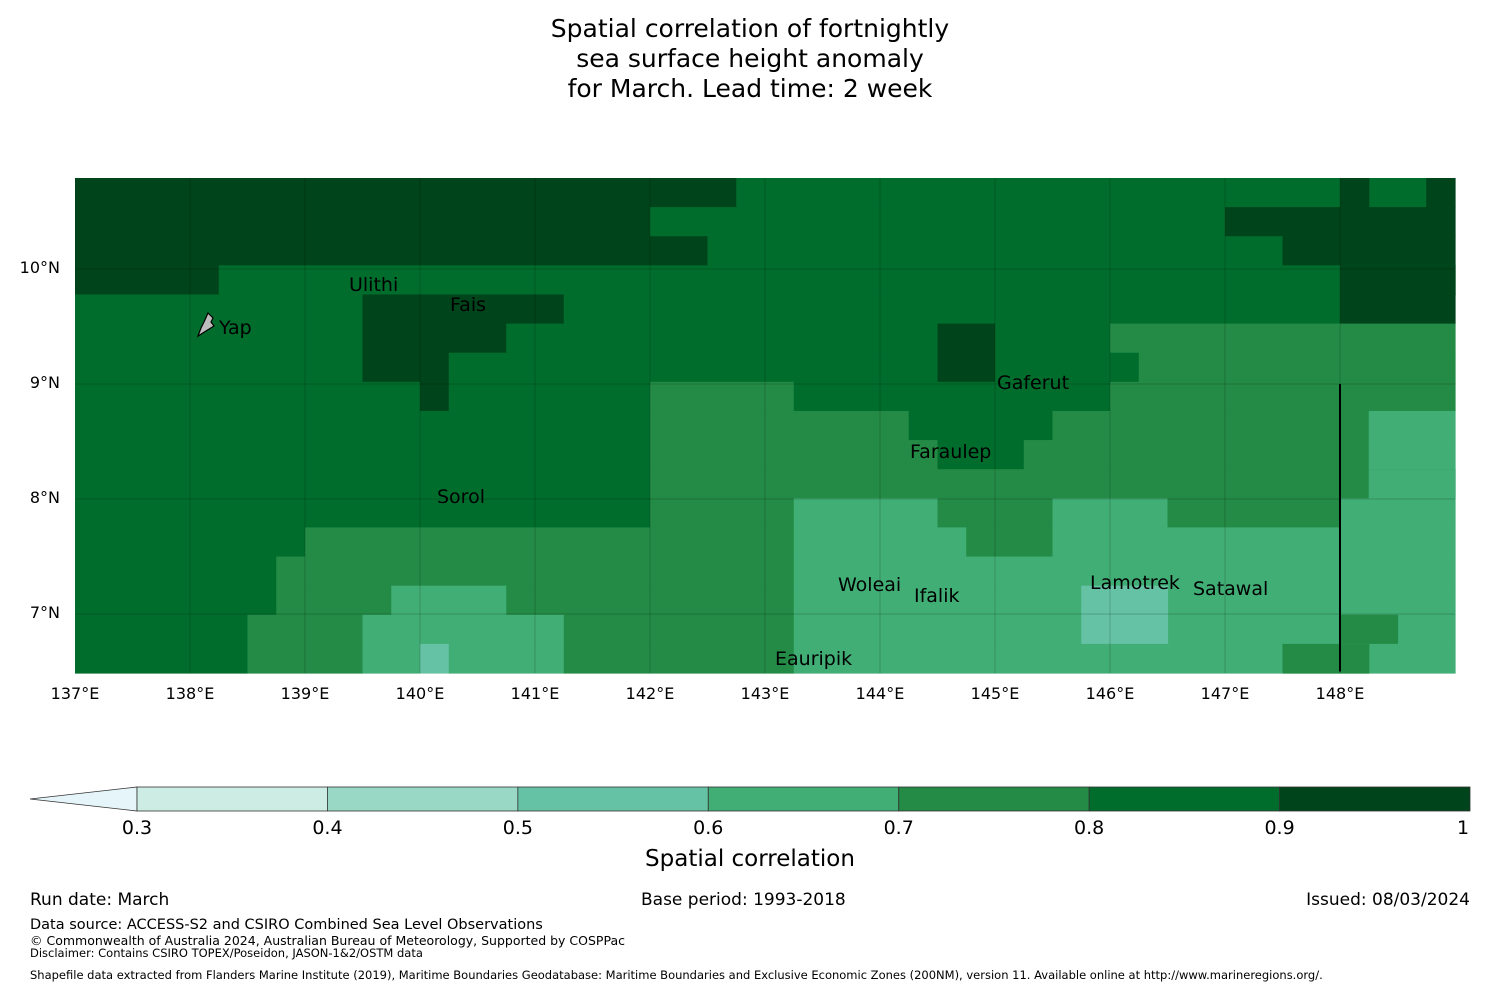 This screenshot has width=1500, height=990. What do you see at coordinates (83, 799) in the screenshot?
I see `colorbar-under-extension` at bounding box center [83, 799].